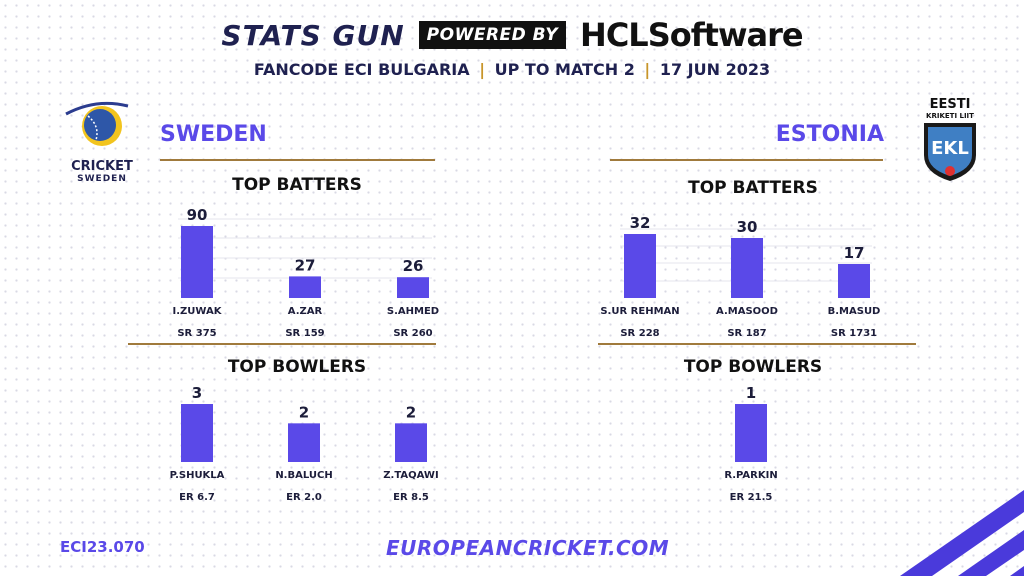  Describe the element at coordinates (750, 475) in the screenshot. I see `player-name-label: R.PARKIN` at that location.